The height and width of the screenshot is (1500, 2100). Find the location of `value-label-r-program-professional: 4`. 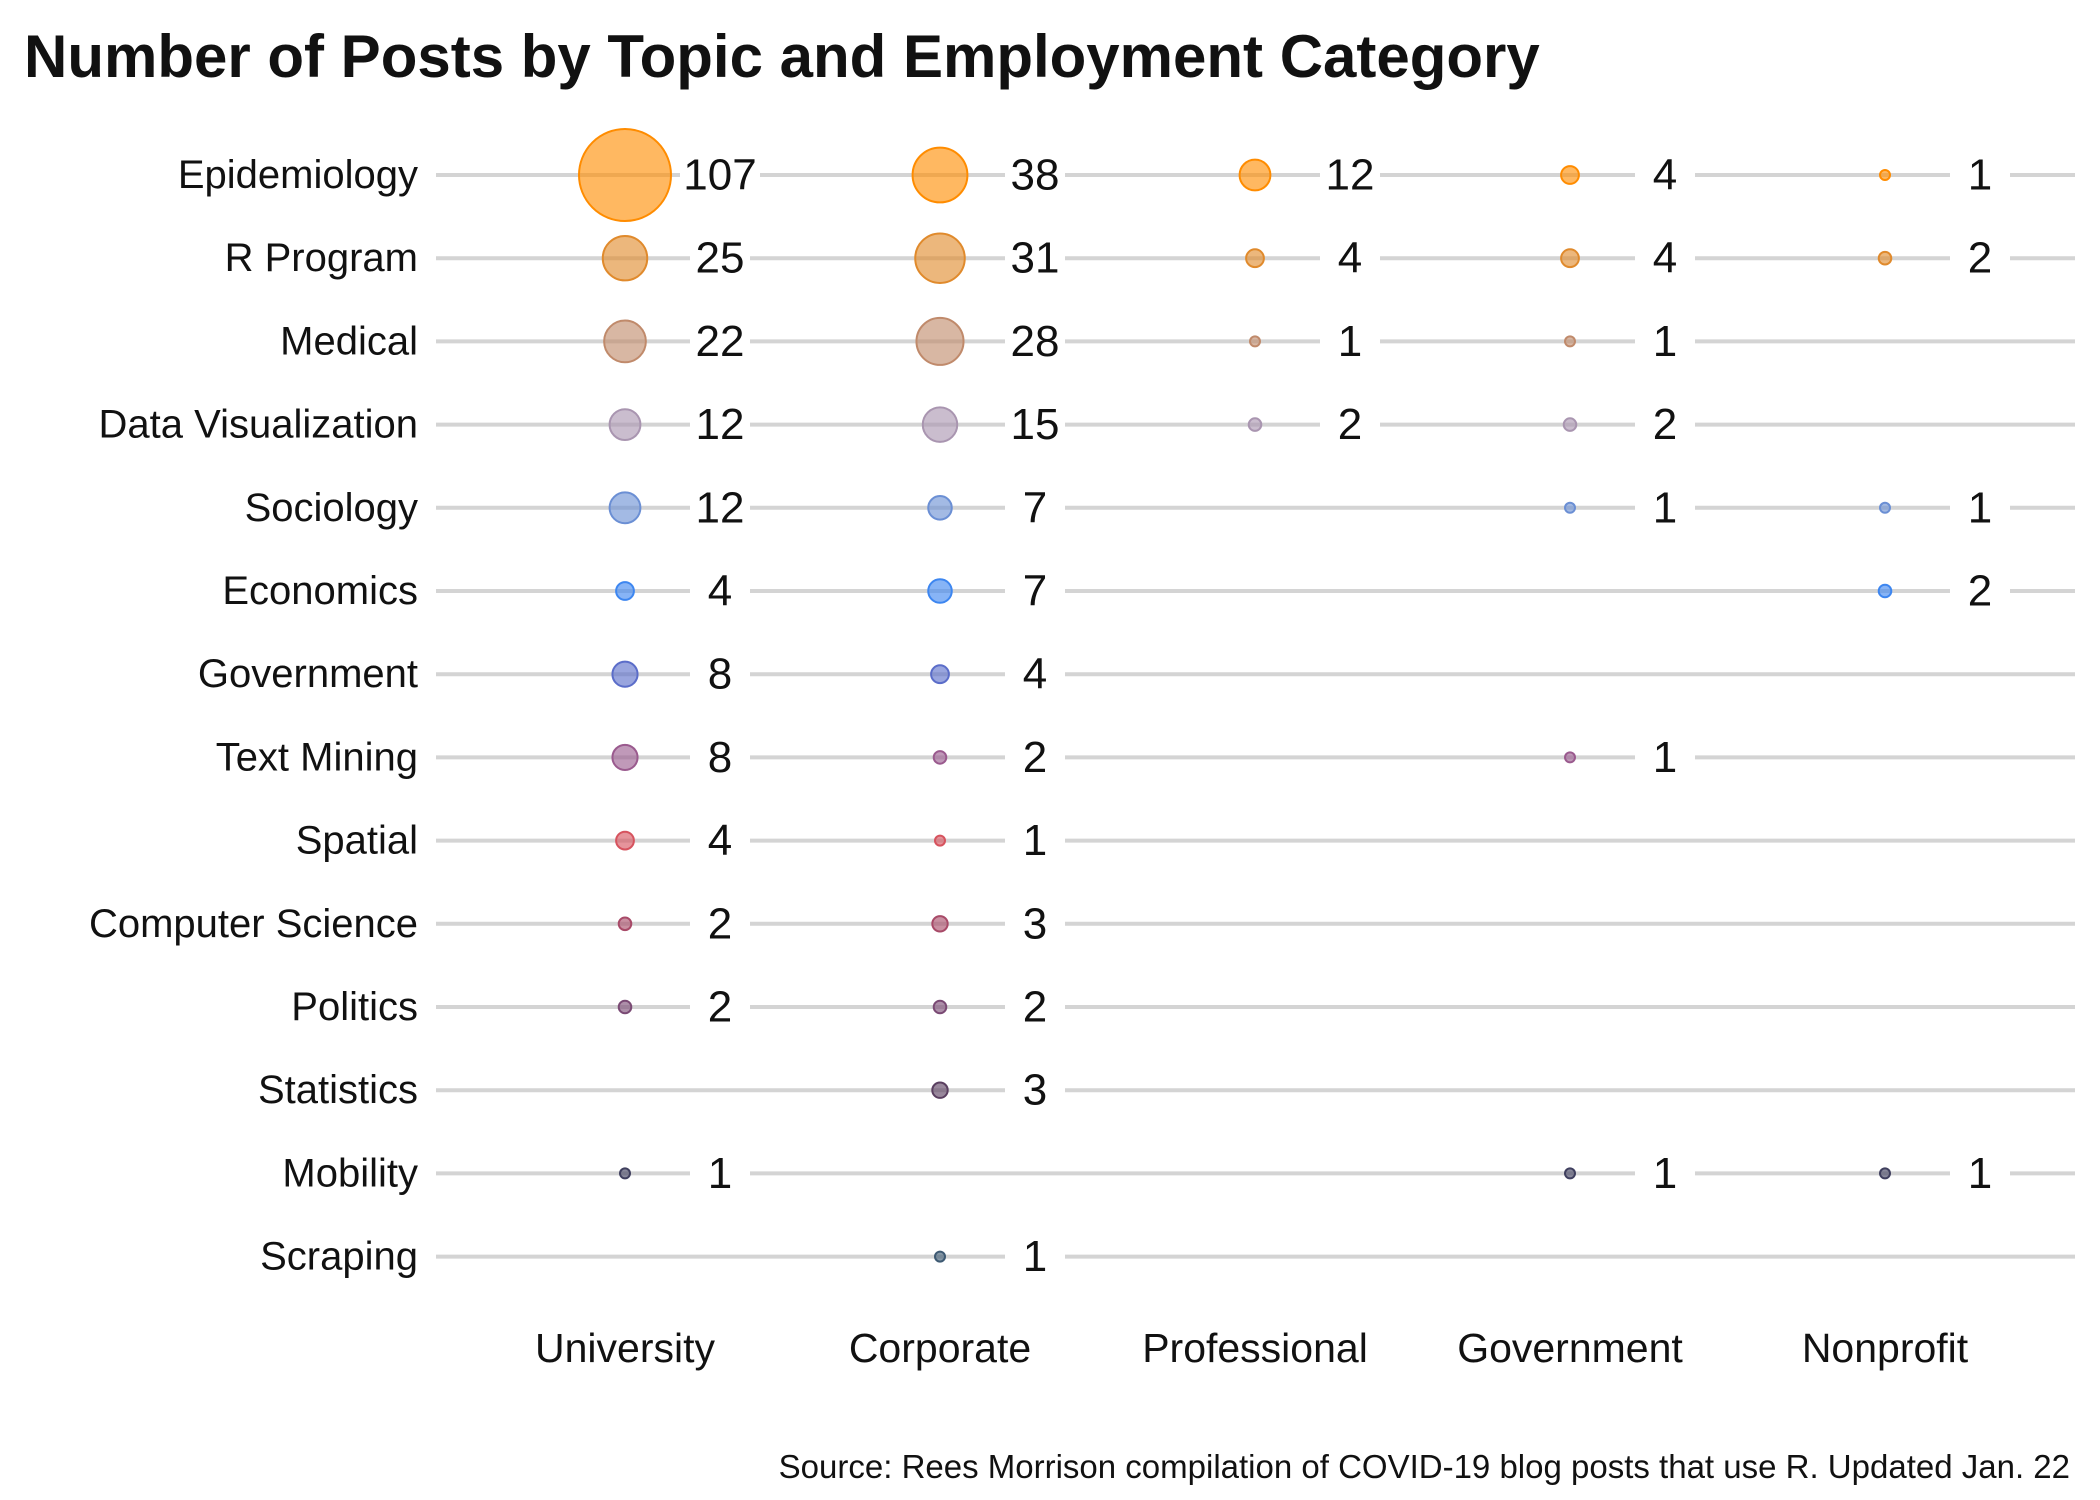

value-label-r-program-professional: 4 is located at coordinates (1350, 258).